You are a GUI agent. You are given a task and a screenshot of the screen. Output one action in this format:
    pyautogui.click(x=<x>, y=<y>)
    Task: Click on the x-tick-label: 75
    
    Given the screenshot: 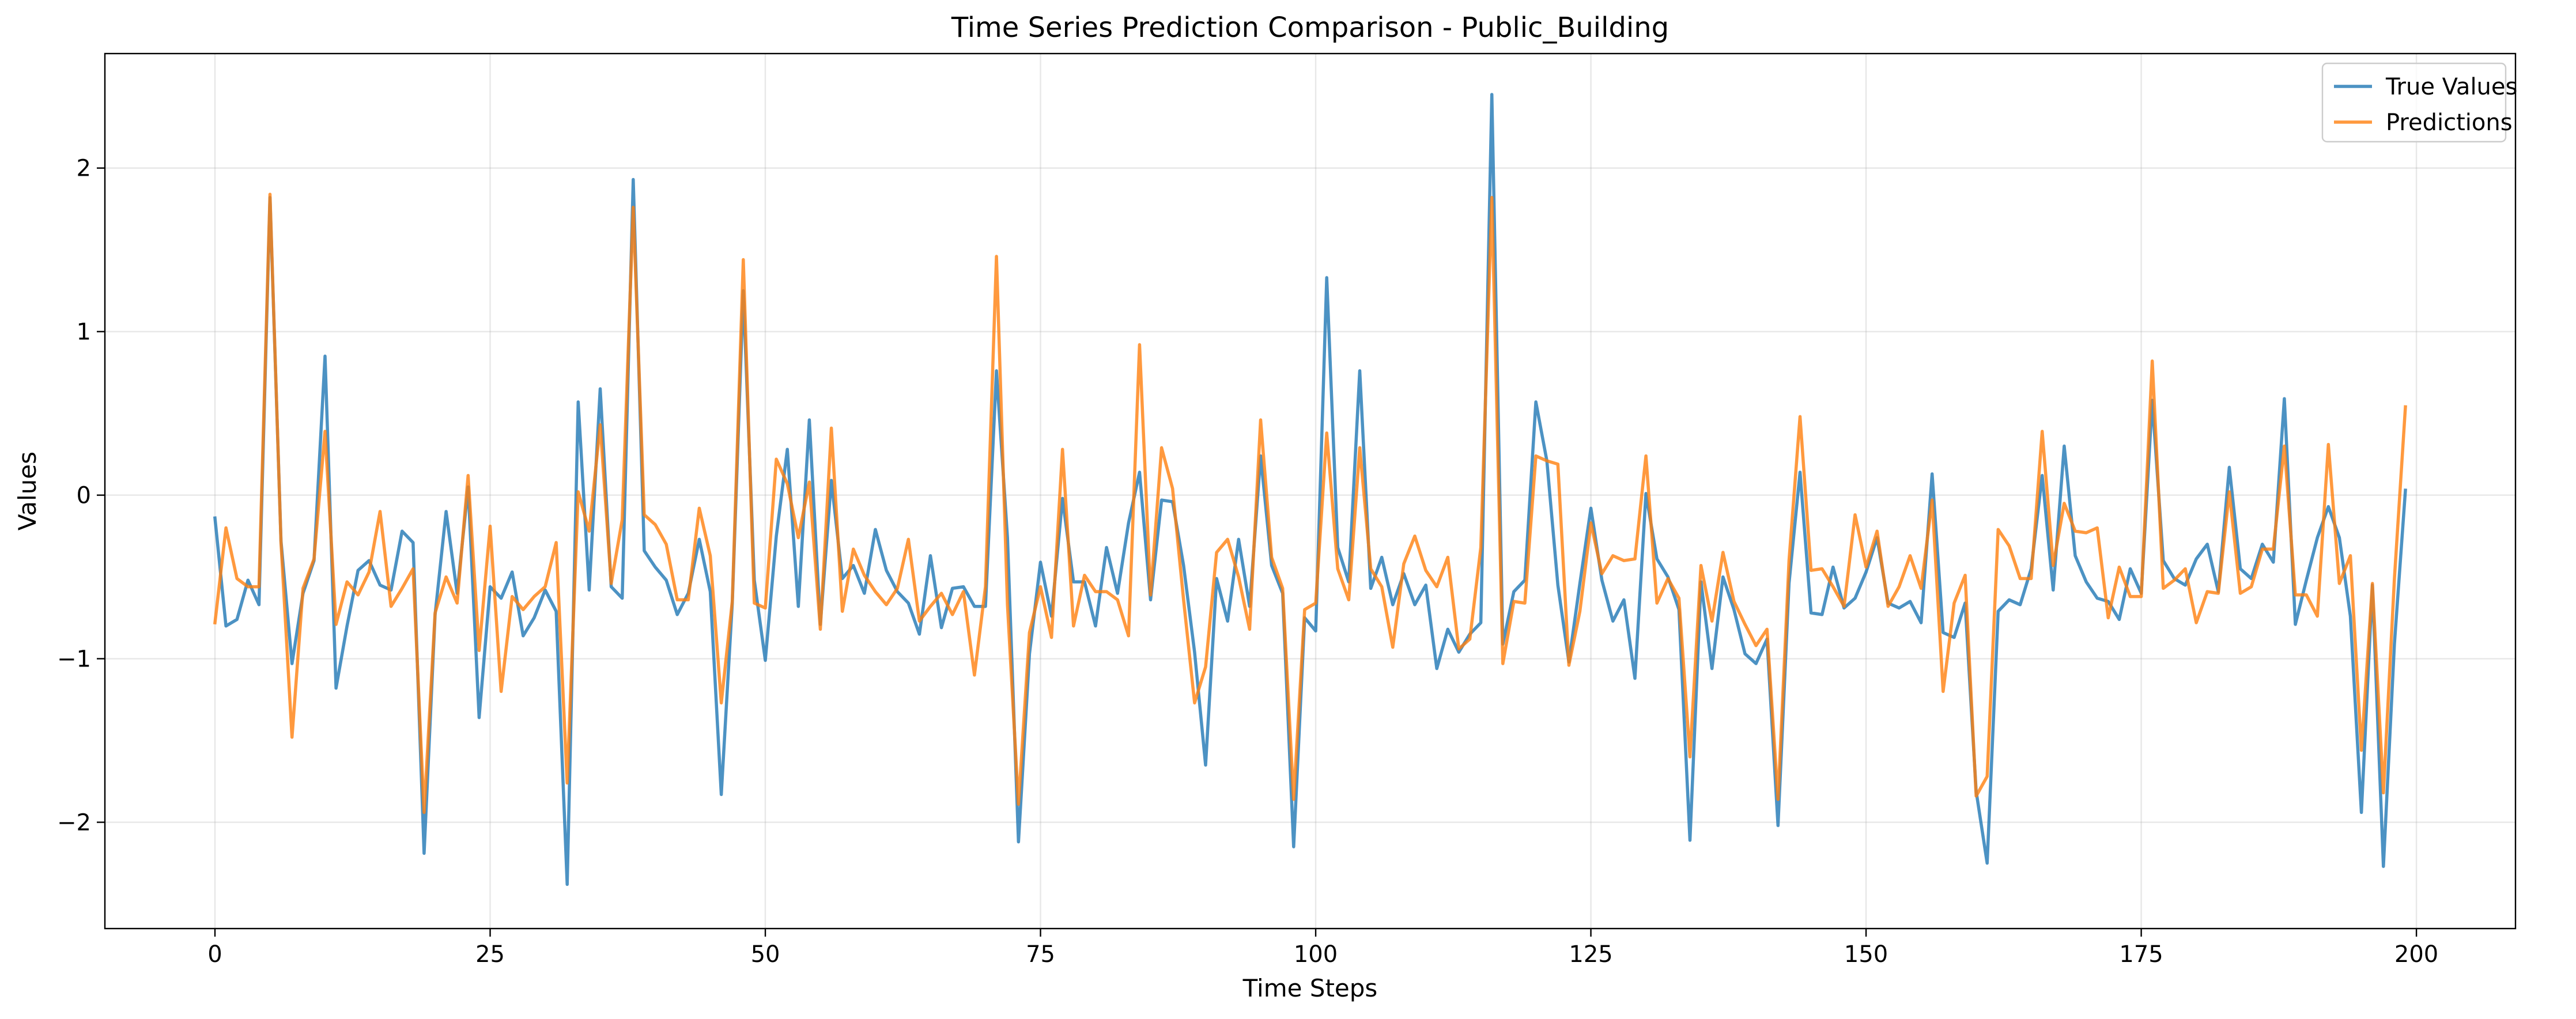 What is the action you would take?
    pyautogui.click(x=1040, y=954)
    